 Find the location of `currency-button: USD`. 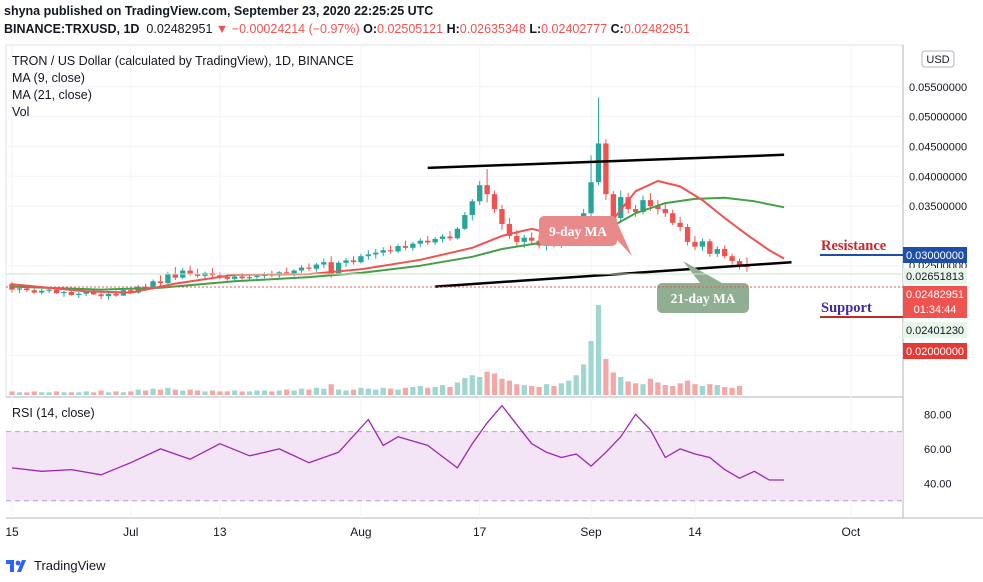

currency-button: USD is located at coordinates (938, 59).